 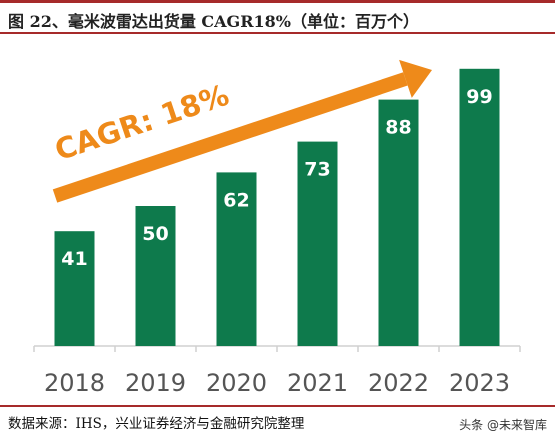 I want to click on data-label-2021: 73, so click(x=317, y=170).